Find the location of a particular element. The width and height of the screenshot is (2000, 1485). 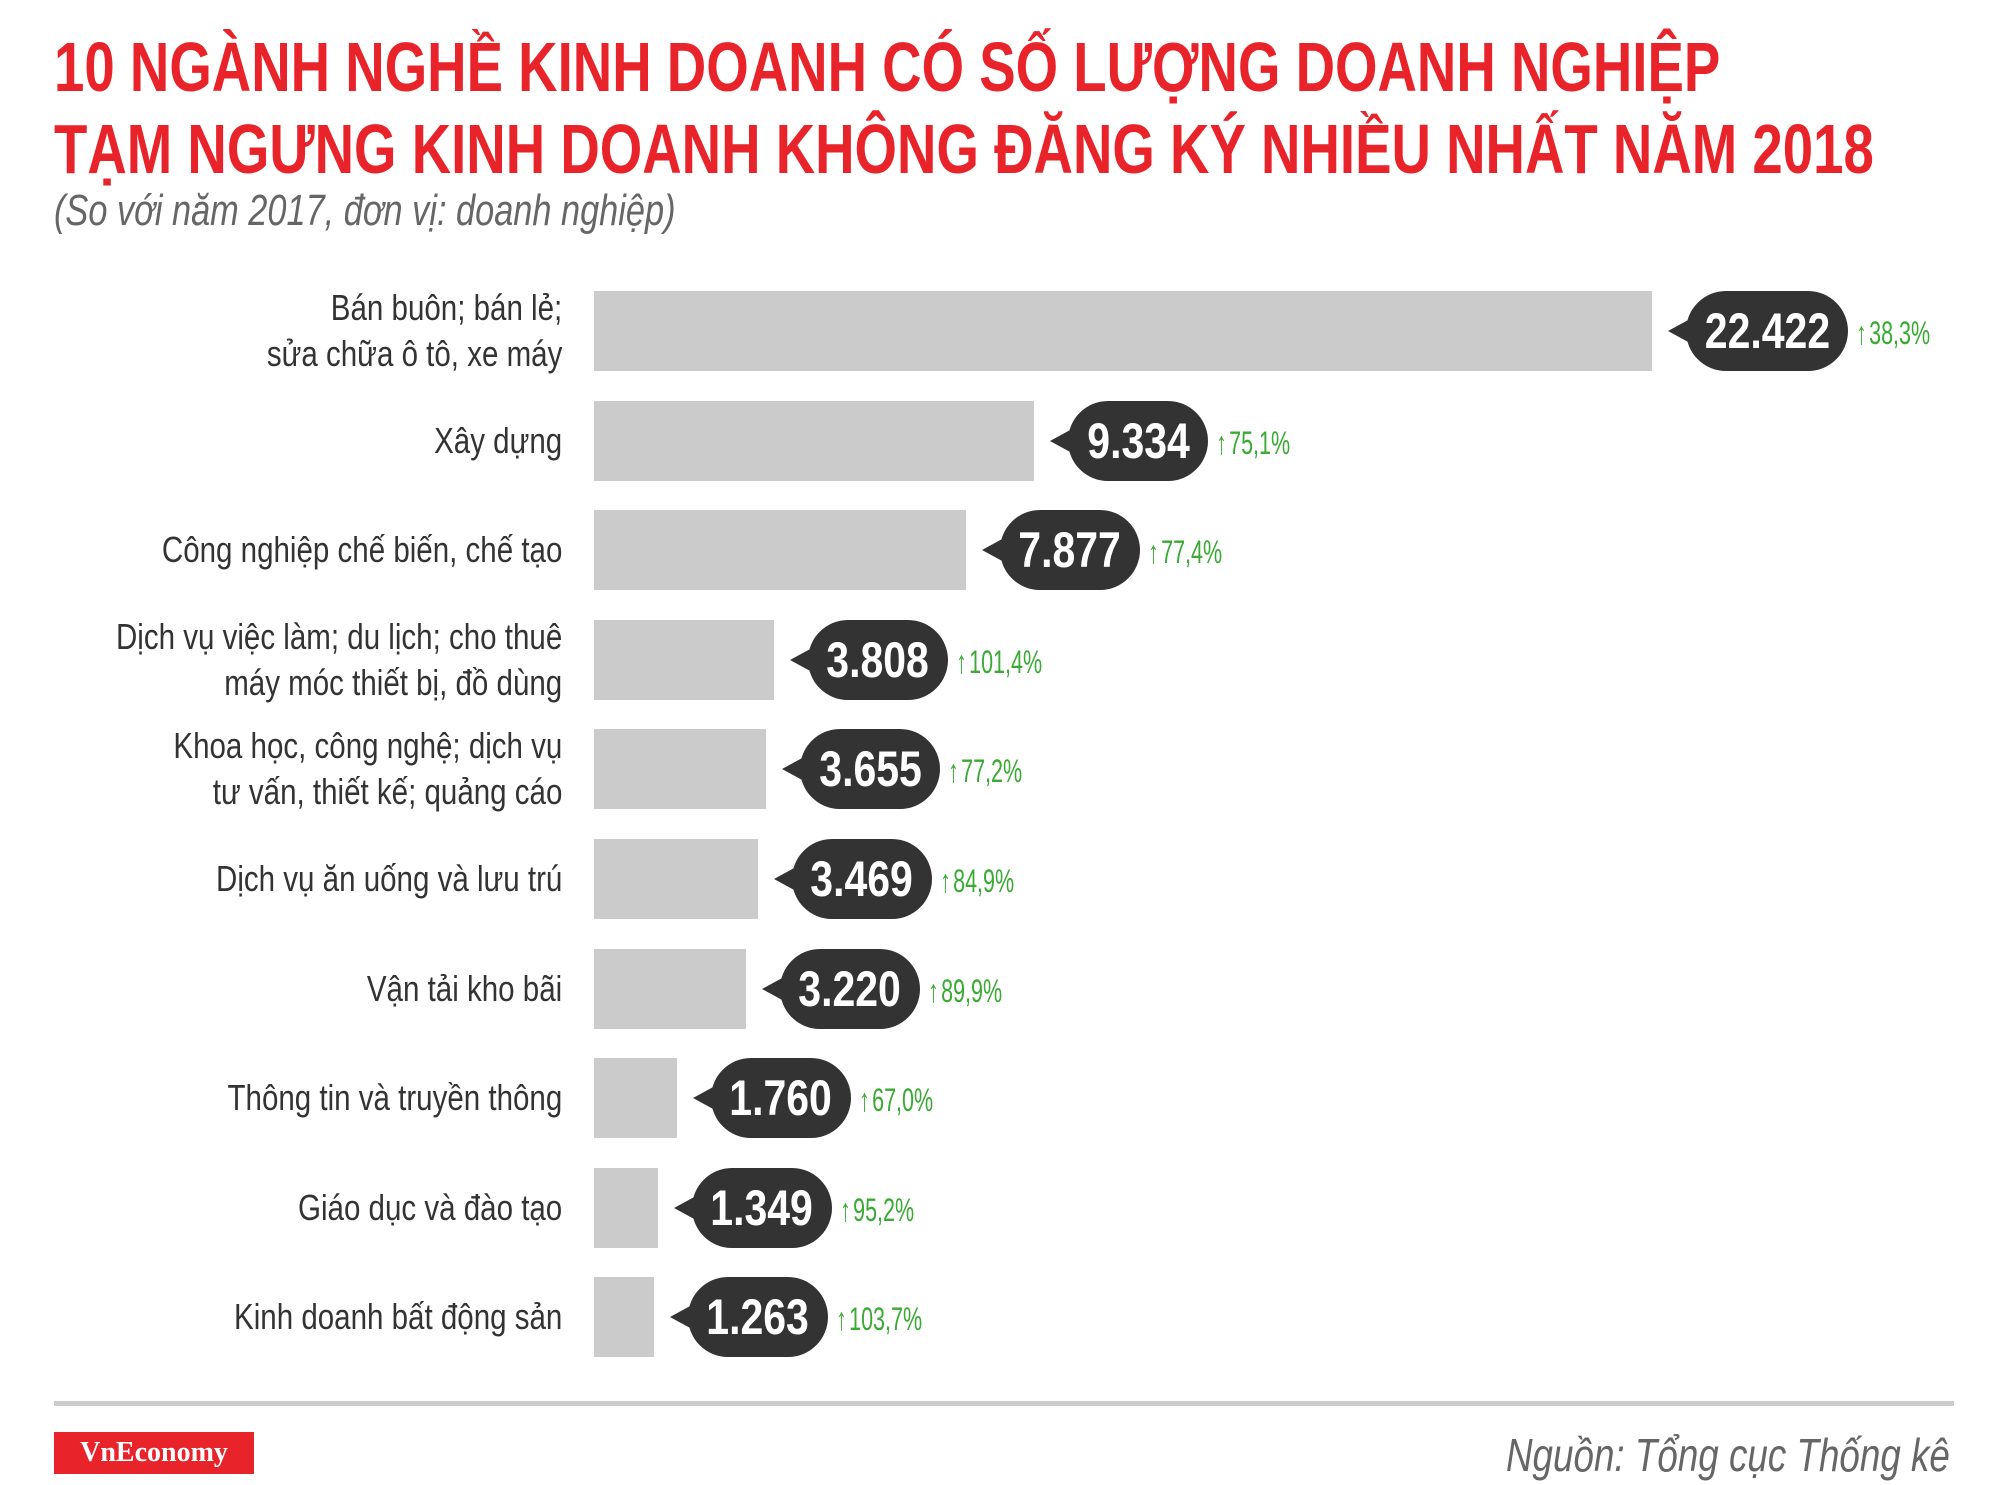

category-label-line: Xây dựng is located at coordinates (497, 440).